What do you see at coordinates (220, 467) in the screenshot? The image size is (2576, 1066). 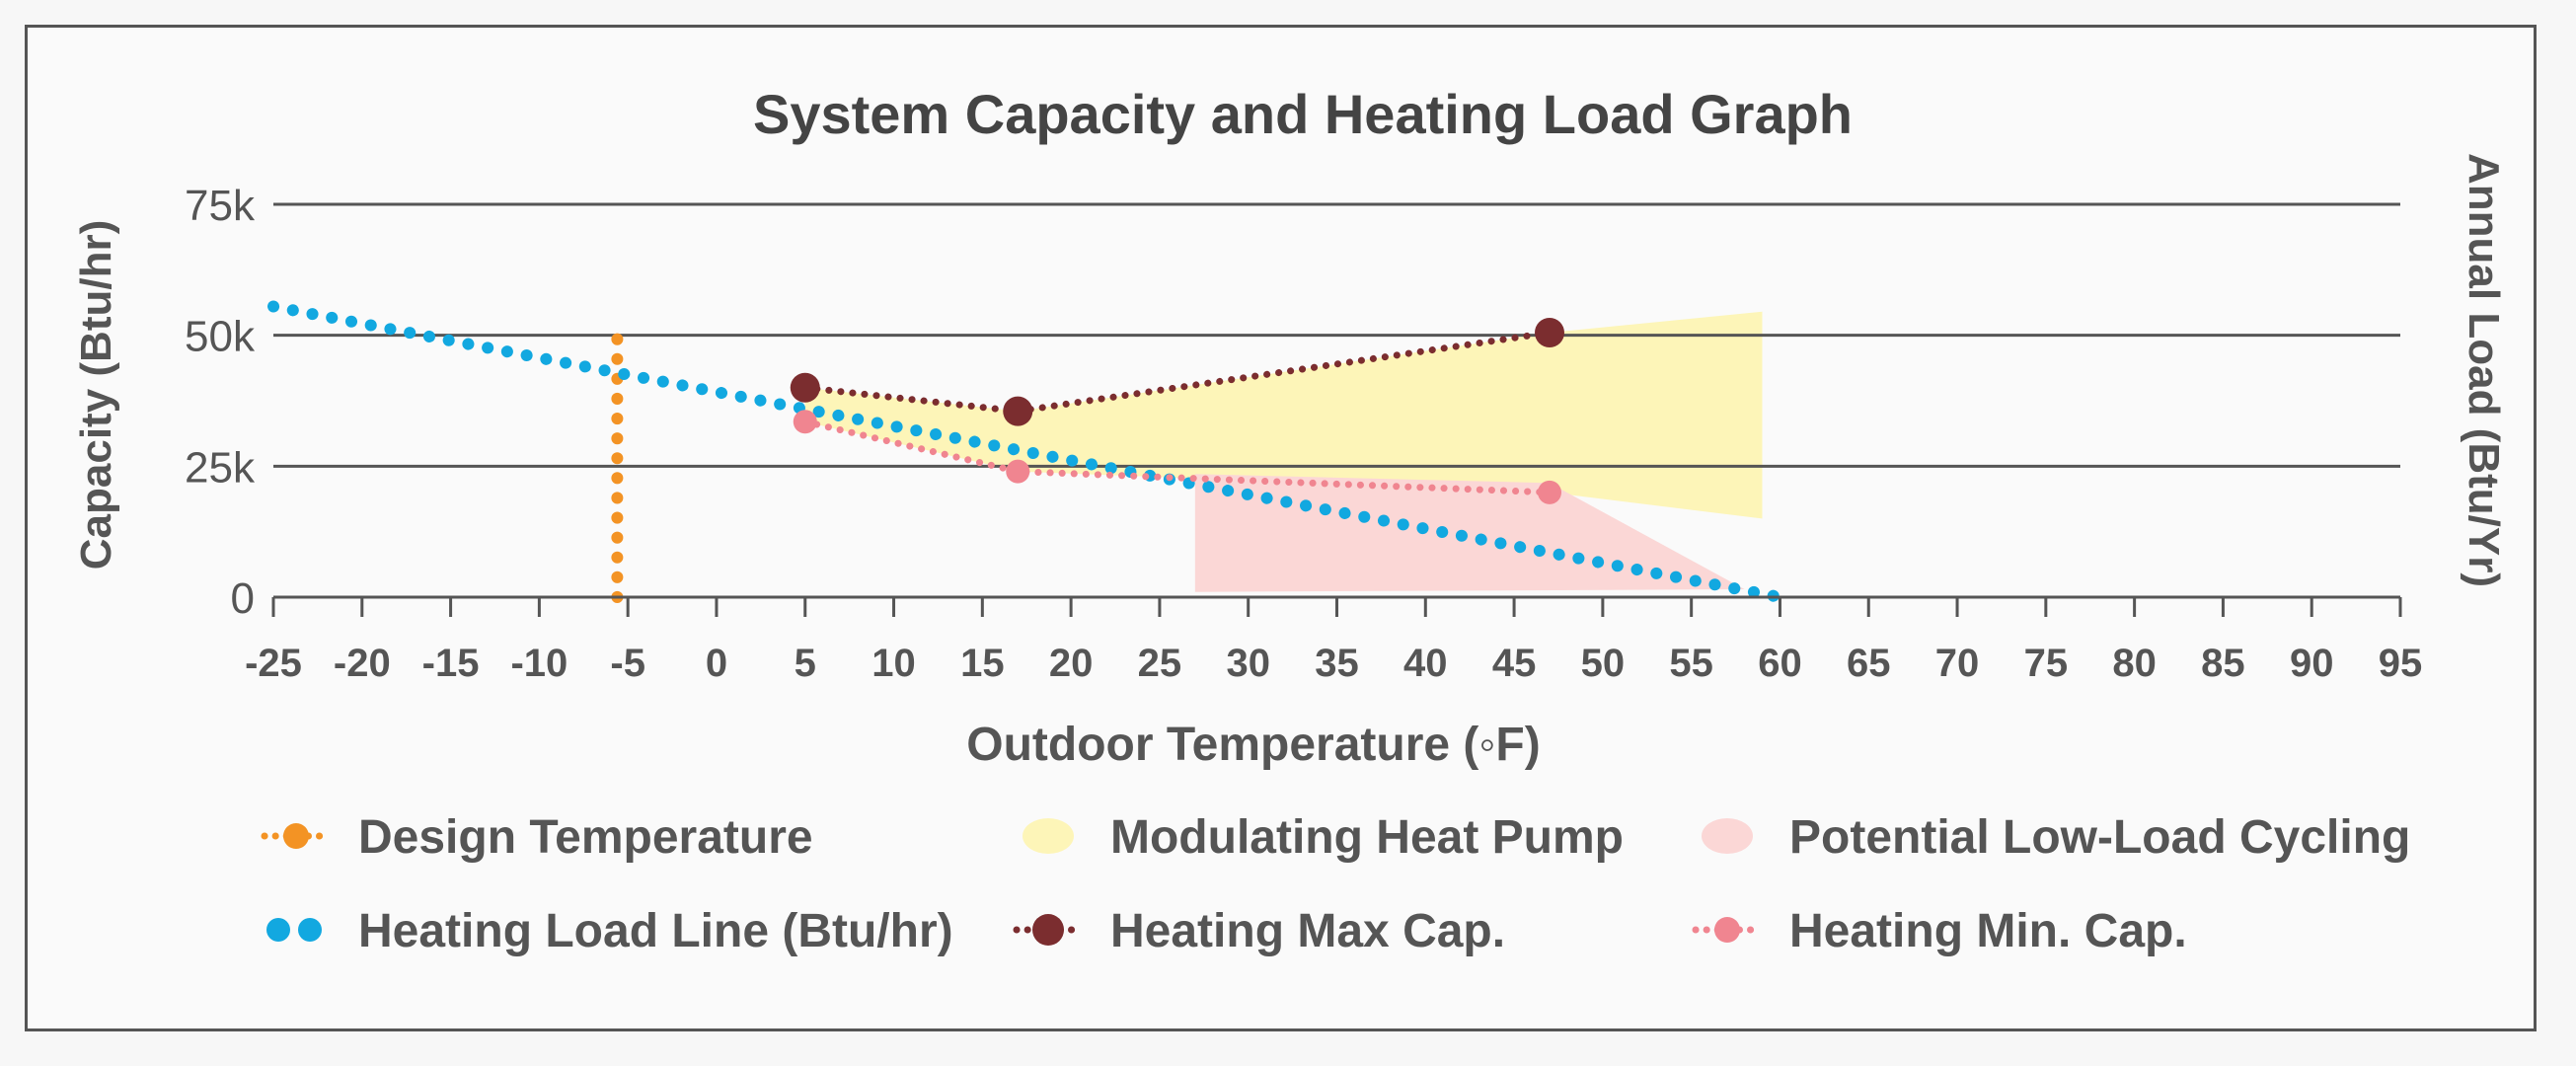 I see `y-tick-label: 25k` at bounding box center [220, 467].